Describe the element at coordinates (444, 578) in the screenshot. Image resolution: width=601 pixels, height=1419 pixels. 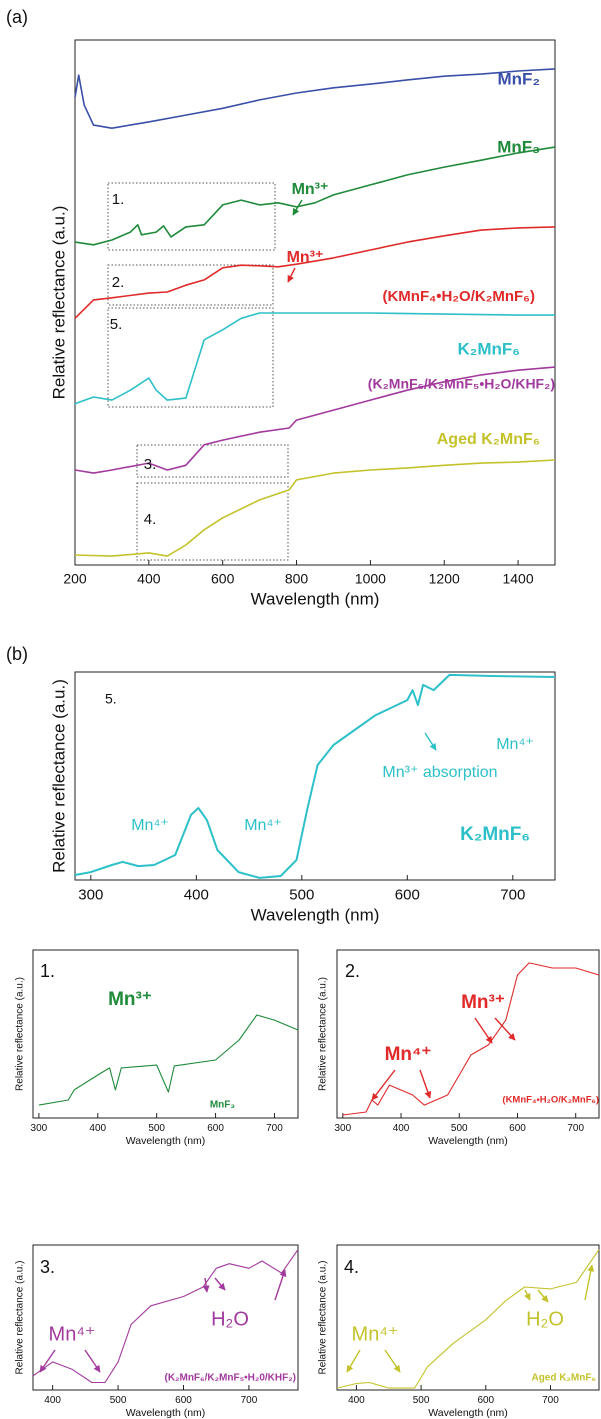
I see `x-tick-label: 1200` at that location.